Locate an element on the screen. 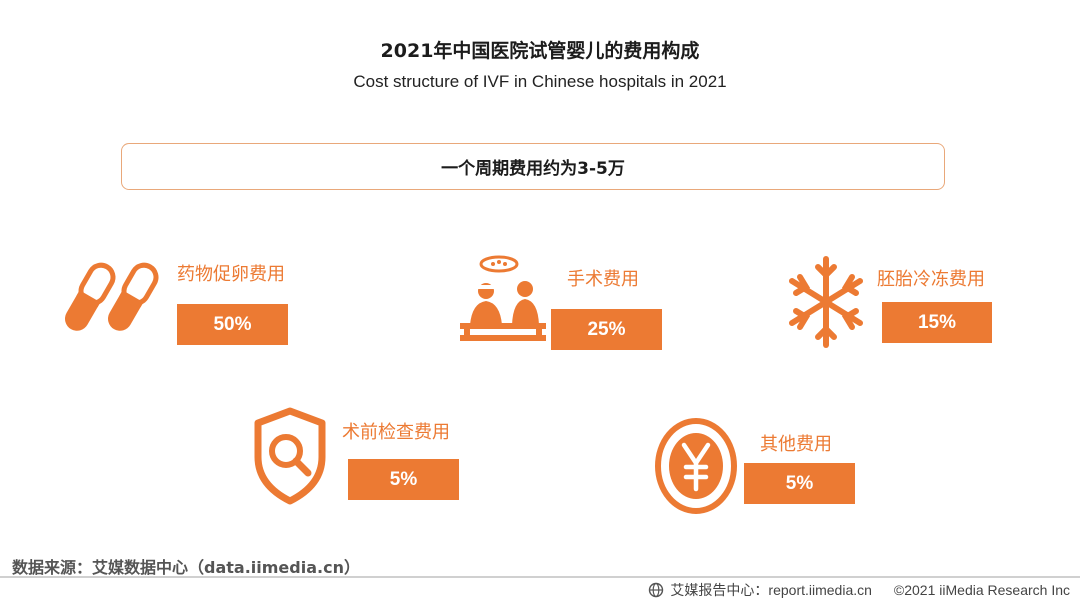 This screenshot has width=1080, height=602. chart-title: 2021年中国医院试管婴儿的费用构成 is located at coordinates (540, 51).